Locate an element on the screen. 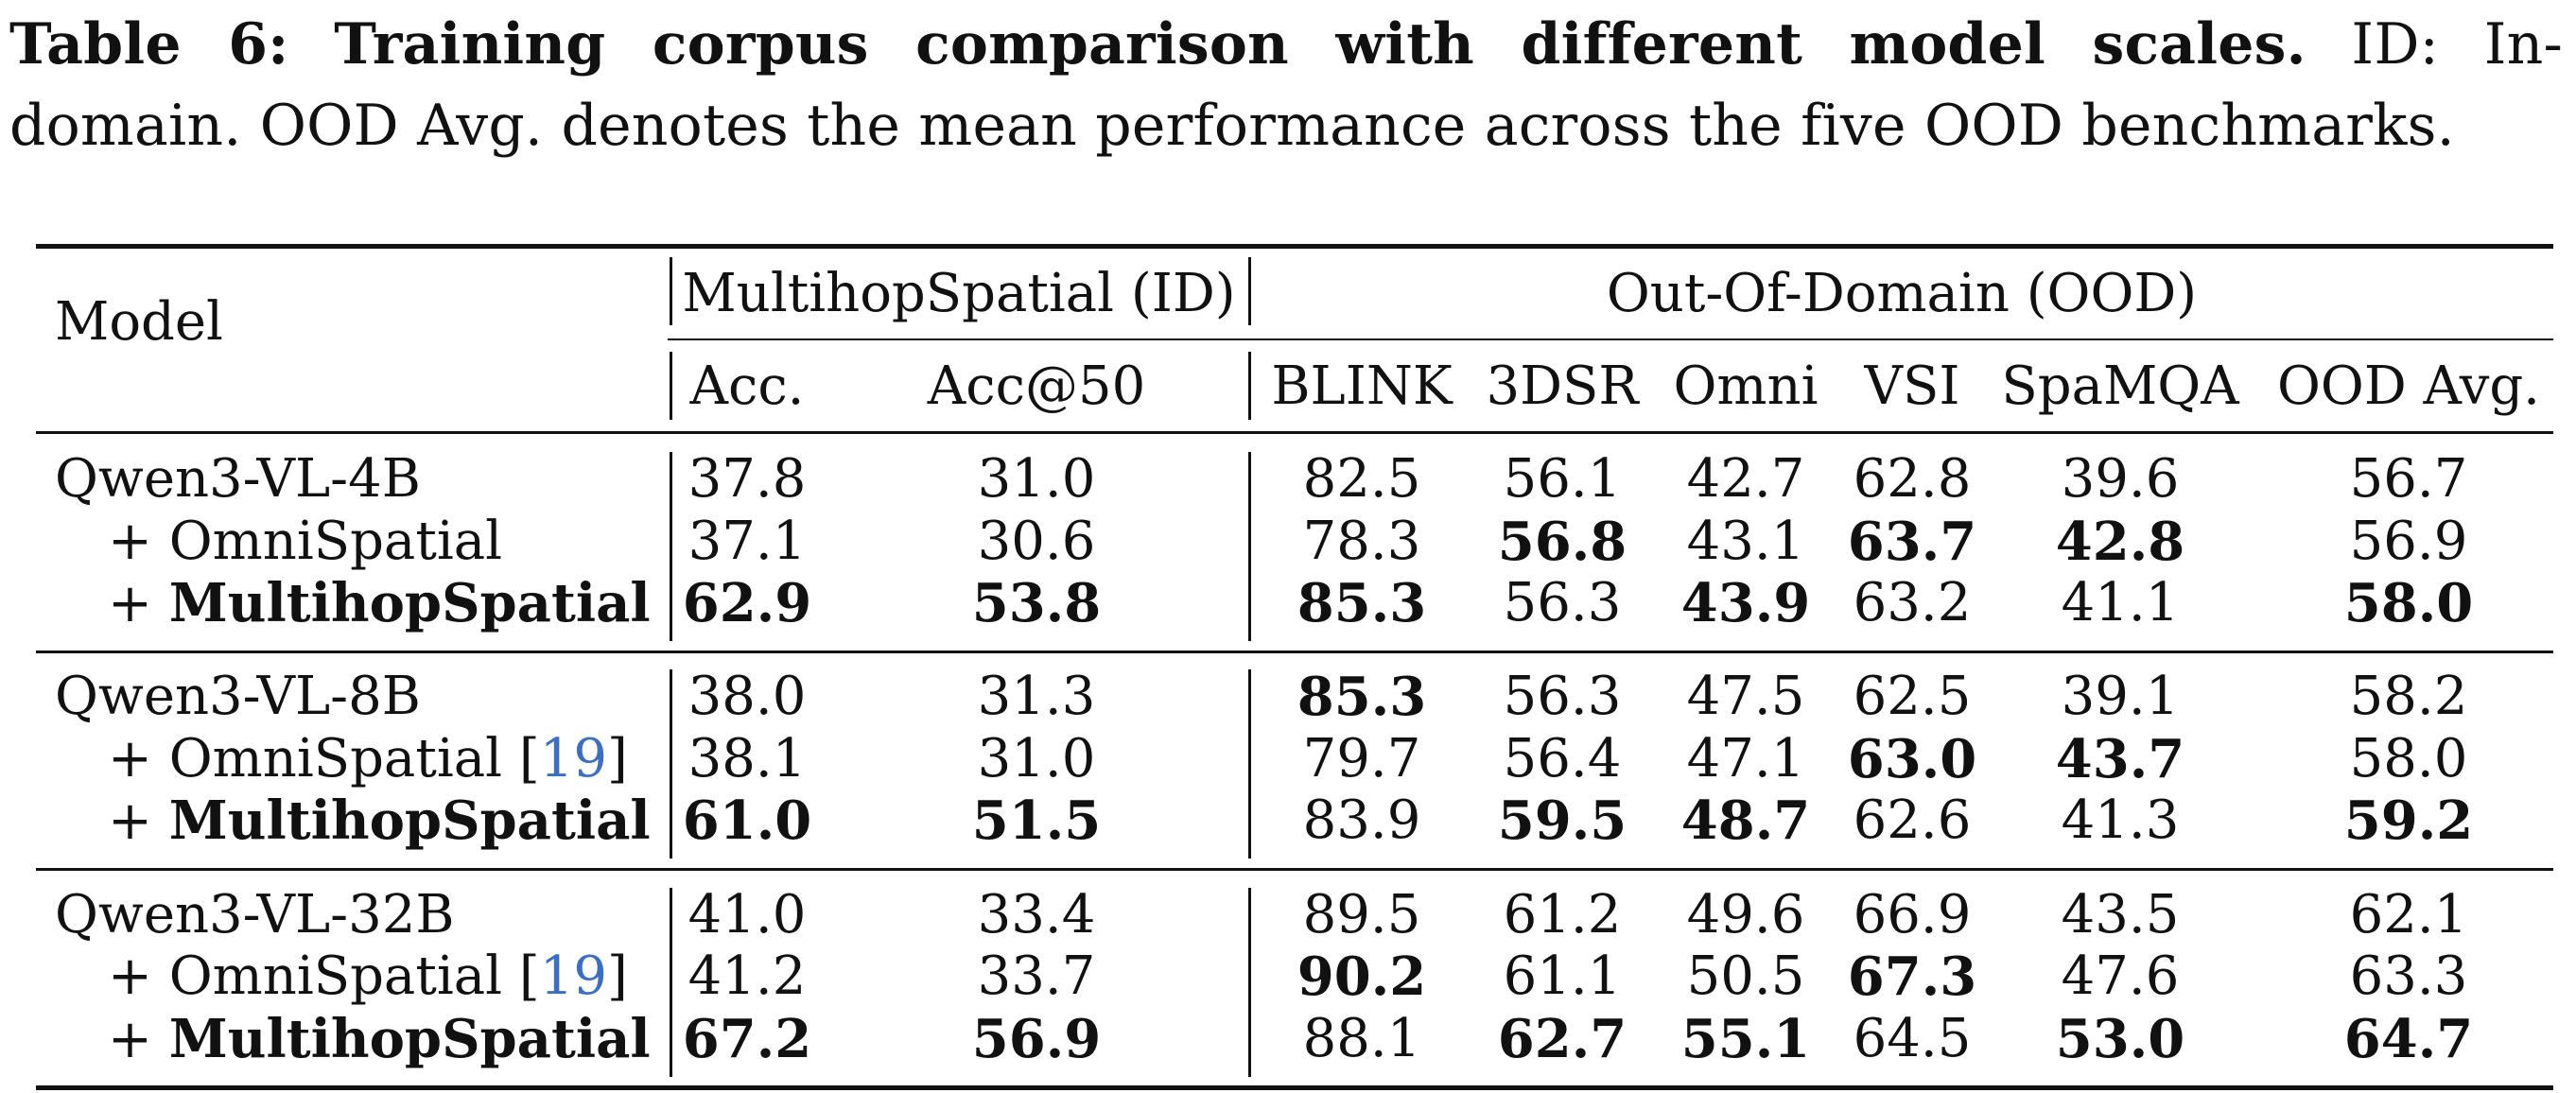  value-cell-omni: 48.7 is located at coordinates (1745, 821).